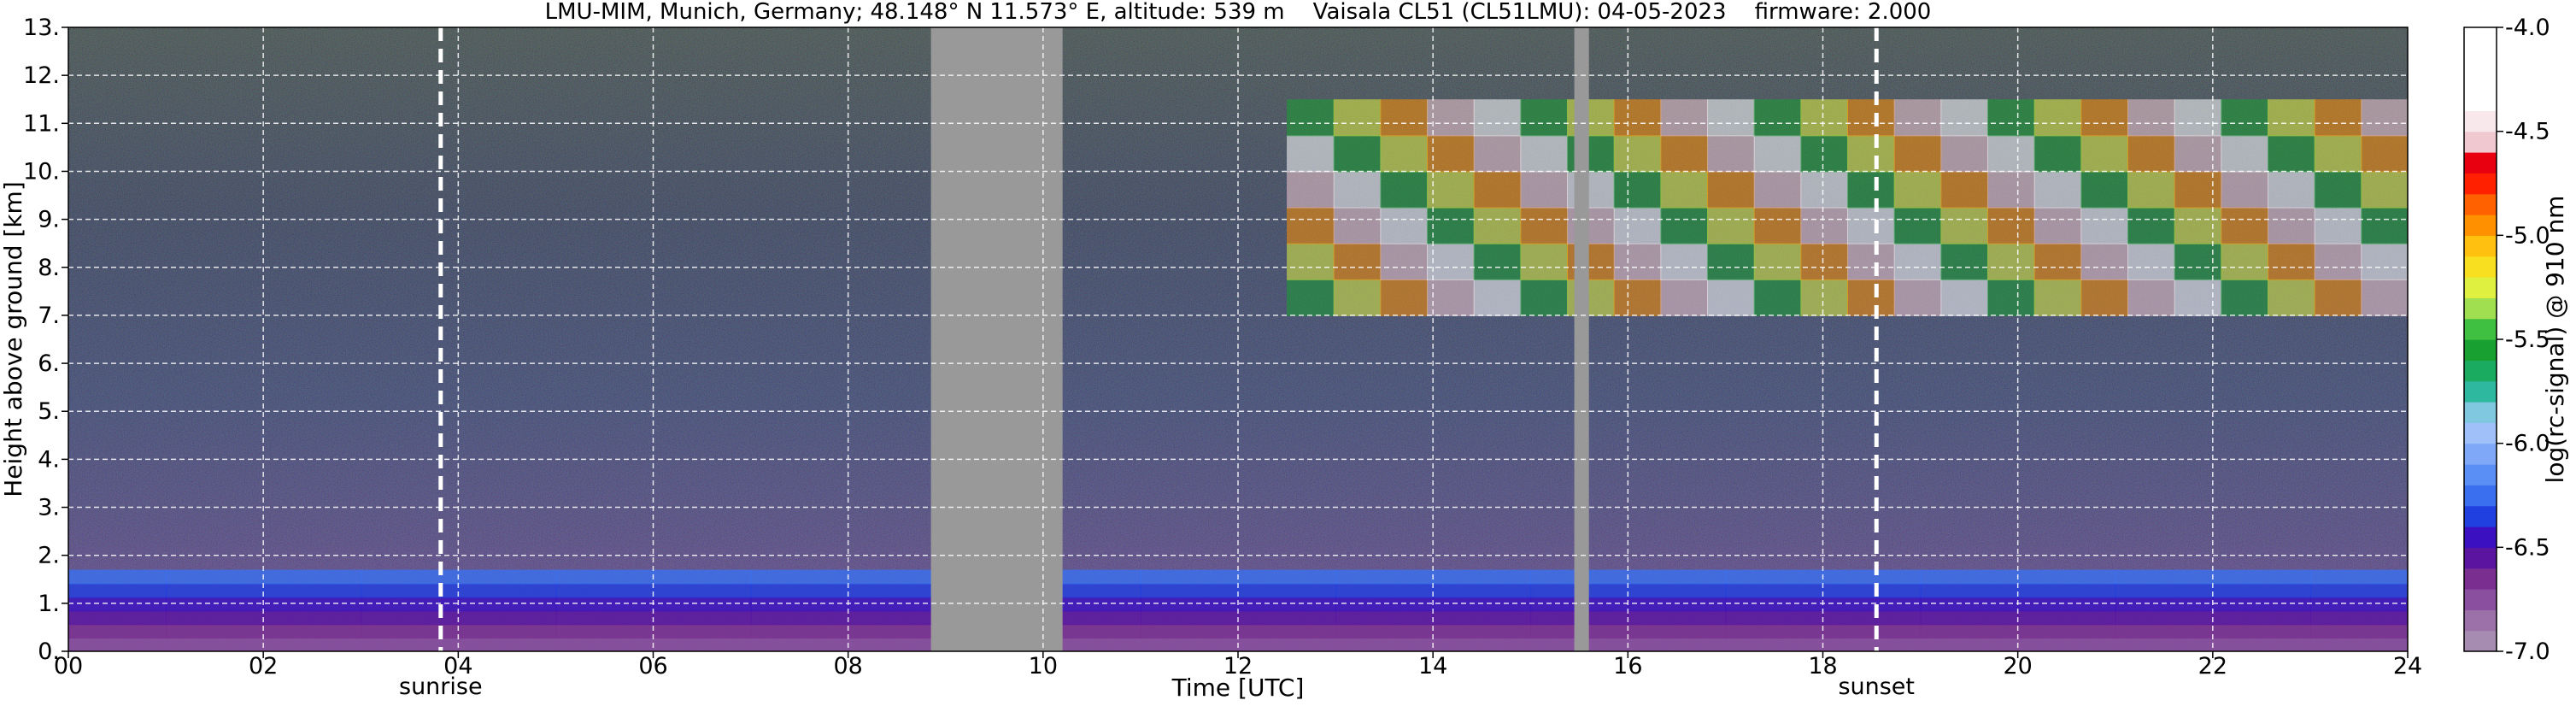 The width and height of the screenshot is (2576, 706). I want to click on sunrise-label: sunrise, so click(441, 687).